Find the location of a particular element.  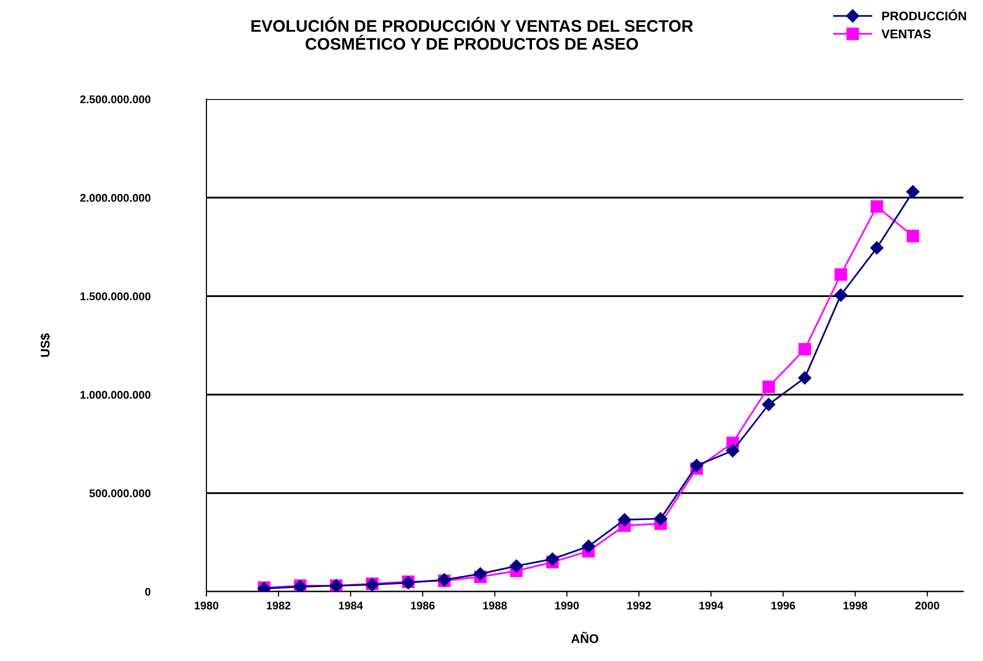

y-tick-label: 2.000.000.000 is located at coordinates (115, 198).